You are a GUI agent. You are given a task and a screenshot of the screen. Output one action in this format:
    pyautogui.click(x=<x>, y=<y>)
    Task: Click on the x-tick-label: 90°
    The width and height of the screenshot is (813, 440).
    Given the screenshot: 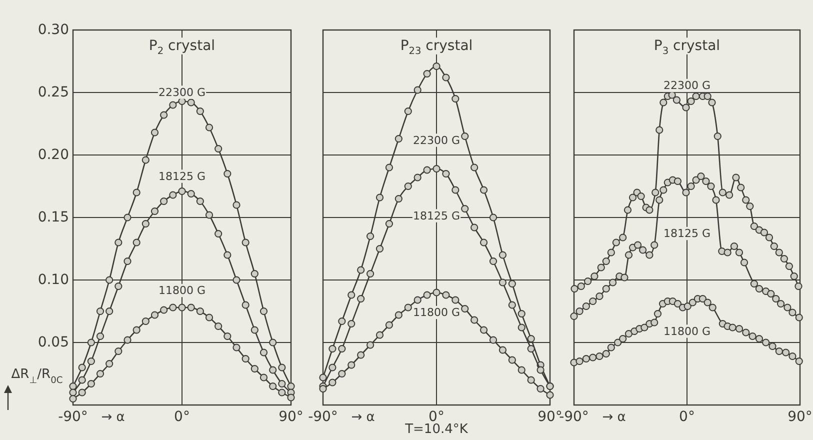 What is the action you would take?
    pyautogui.click(x=800, y=417)
    